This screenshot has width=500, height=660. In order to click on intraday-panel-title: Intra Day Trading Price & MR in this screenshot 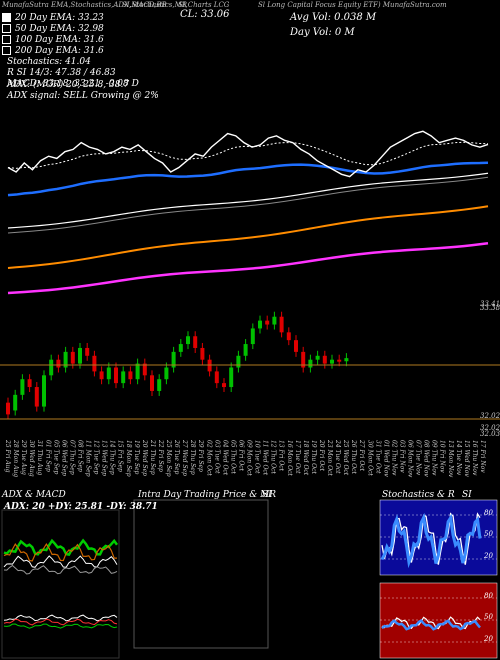, I will do `click(207, 495)`.